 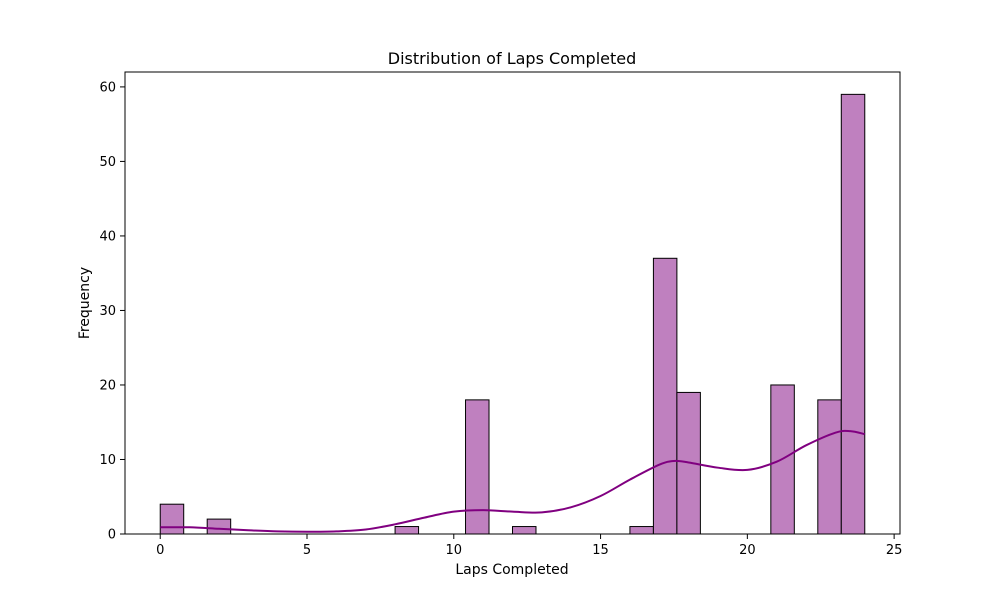 What do you see at coordinates (112, 535) in the screenshot?
I see `y-tick-label: 0` at bounding box center [112, 535].